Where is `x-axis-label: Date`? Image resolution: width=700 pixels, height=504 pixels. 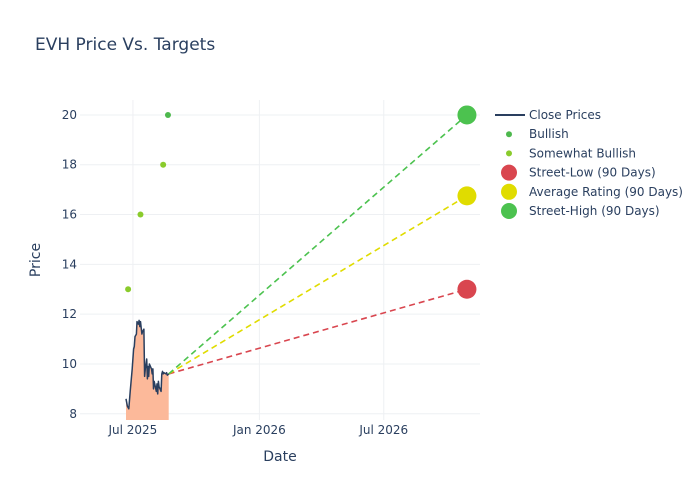
x-axis-label: Date is located at coordinates (279, 457).